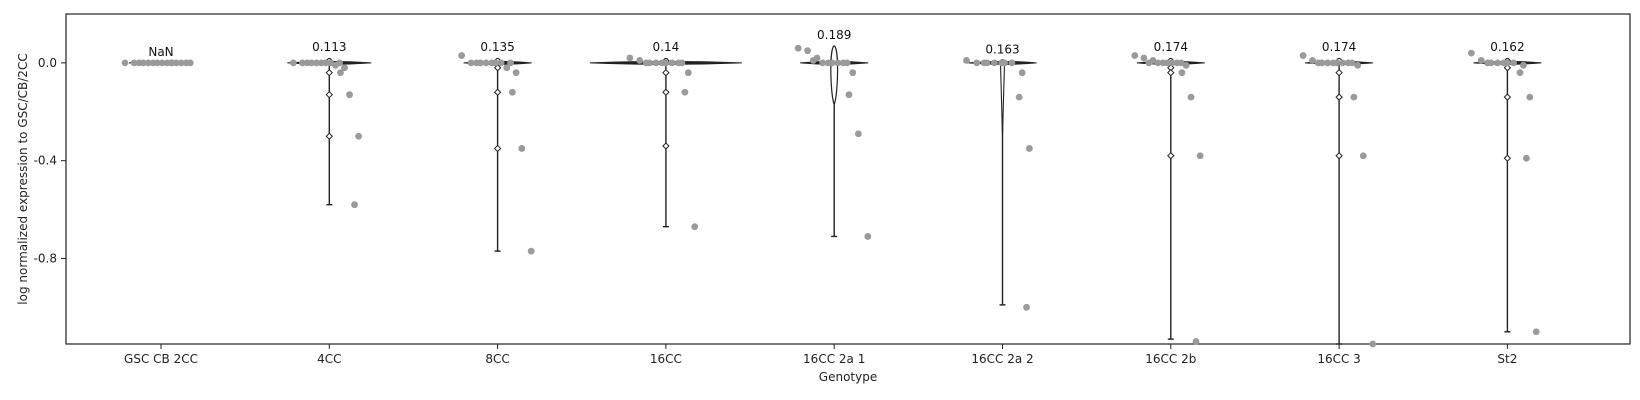 The height and width of the screenshot is (400, 1640). Describe the element at coordinates (497, 47) in the screenshot. I see `data-label: 0.135` at that location.